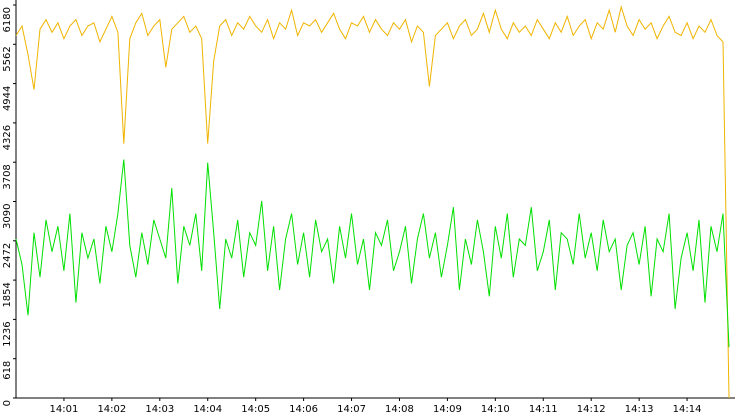 Image resolution: width=735 pixels, height=415 pixels. Describe the element at coordinates (303, 409) in the screenshot. I see `x-tick-label: 14:06` at that location.